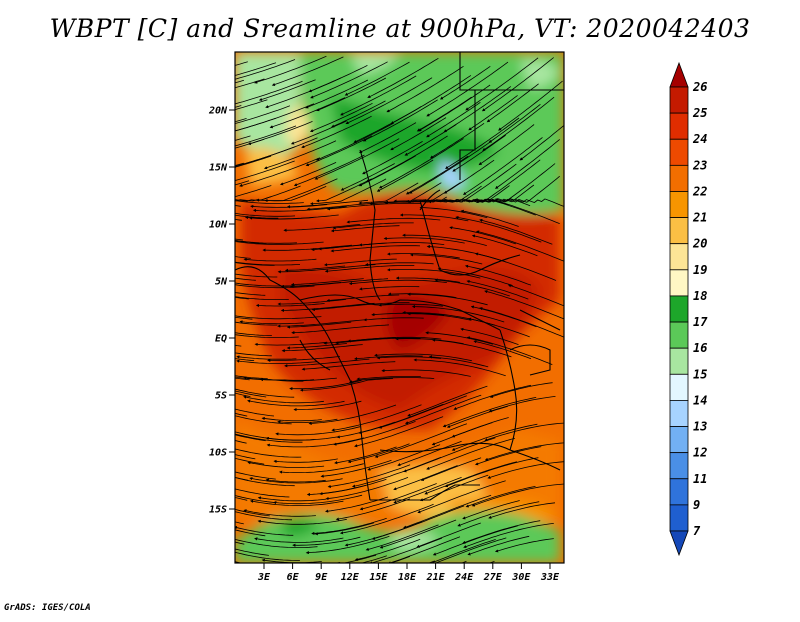  Describe the element at coordinates (221, 396) in the screenshot. I see `lat-tick-label: 5S` at that location.